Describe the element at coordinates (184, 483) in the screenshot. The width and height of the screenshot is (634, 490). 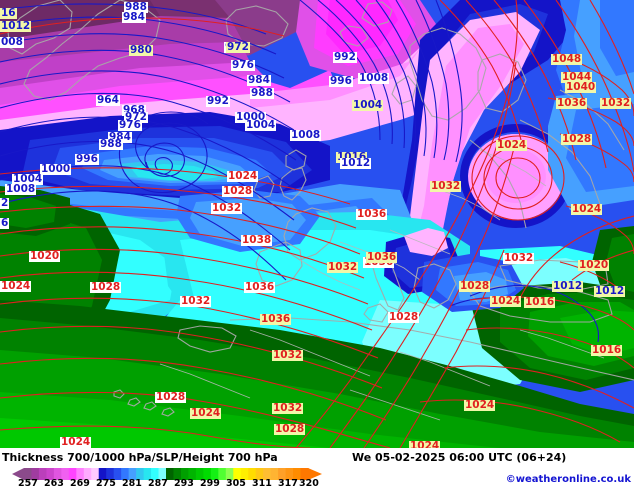
I see `colorbar-tick: 293` at that location.